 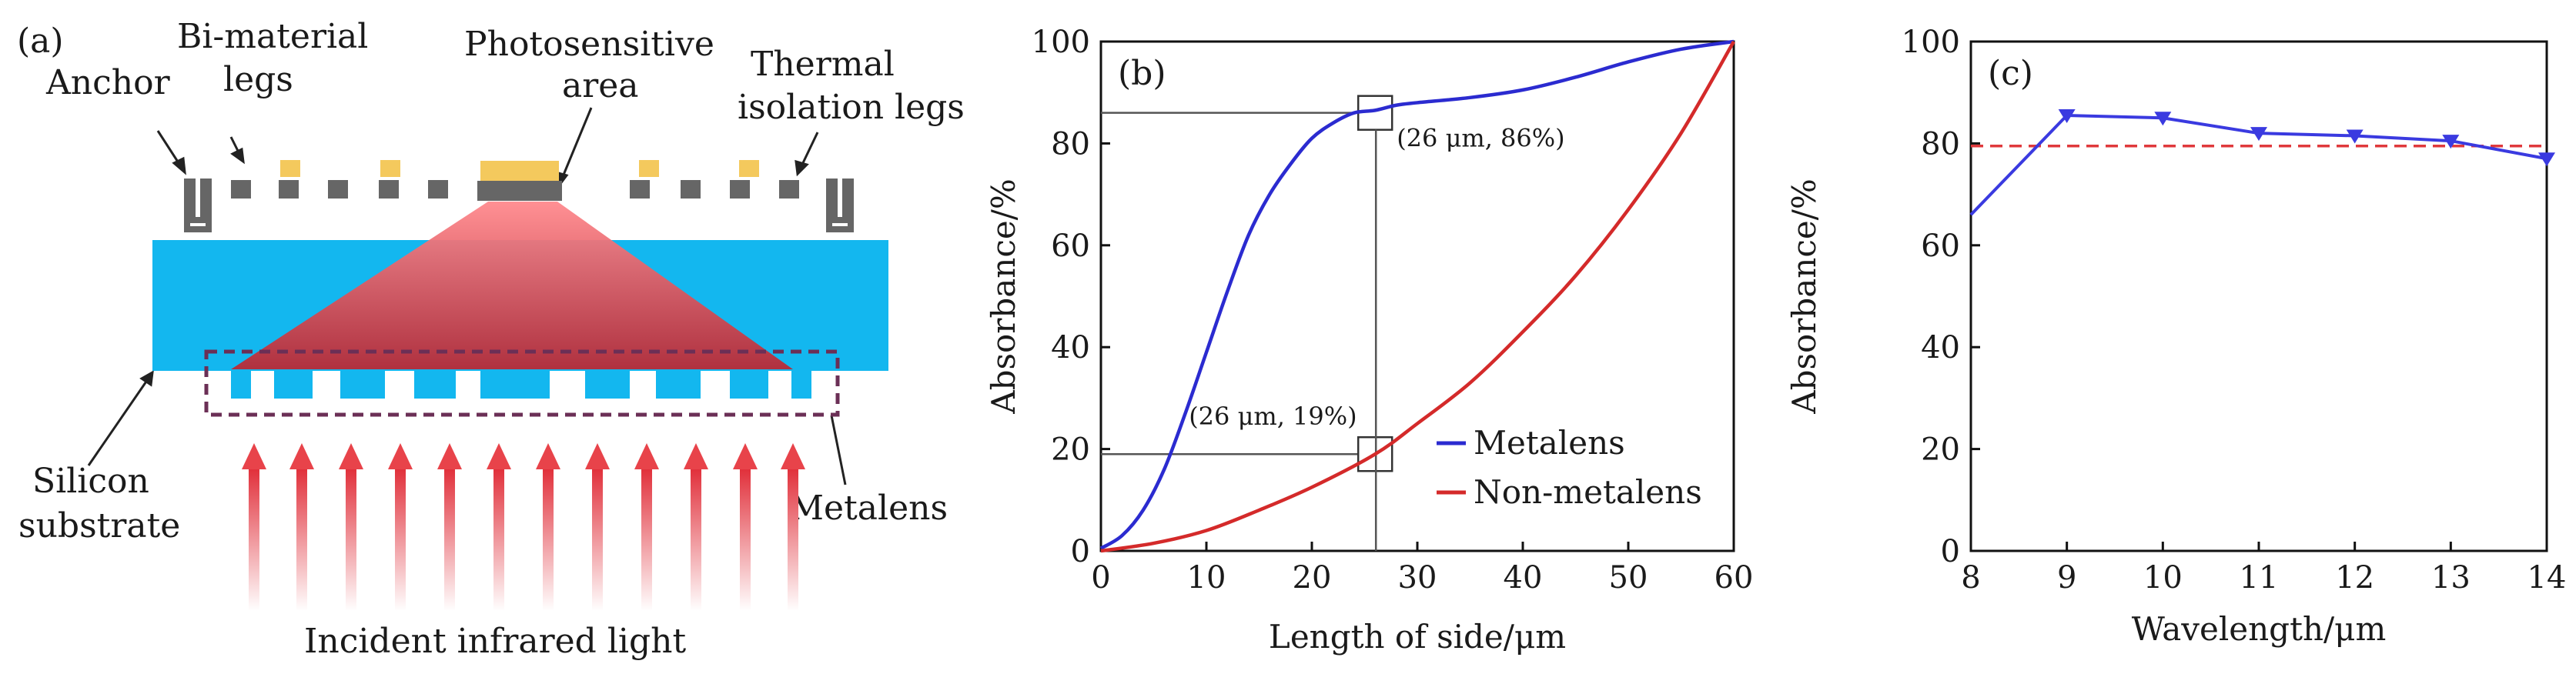 What do you see at coordinates (1971, 578) in the screenshot?
I see `chart-c-xtick-label: 8` at bounding box center [1971, 578].